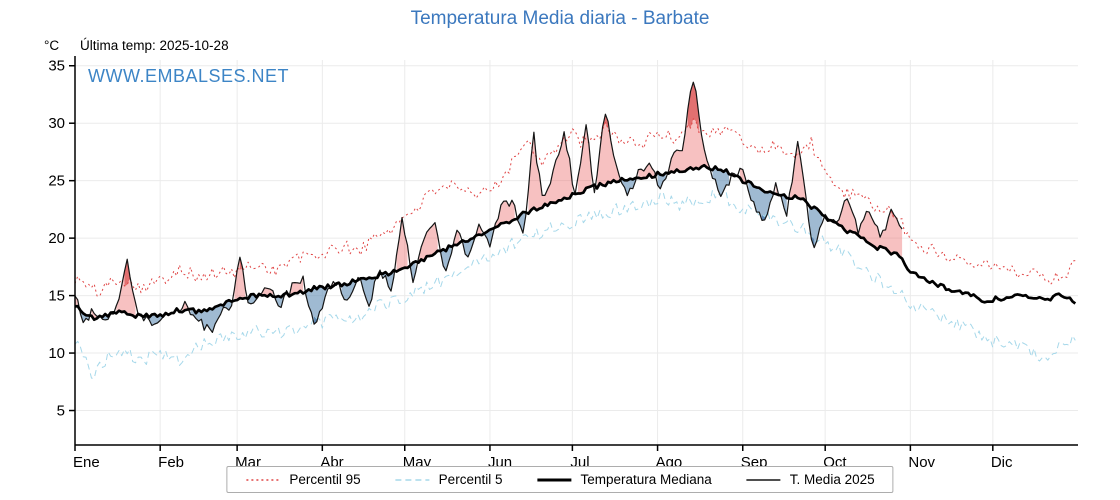 The image size is (1120, 500). What do you see at coordinates (52, 45) in the screenshot?
I see `y-axis-unit-label: °C` at bounding box center [52, 45].